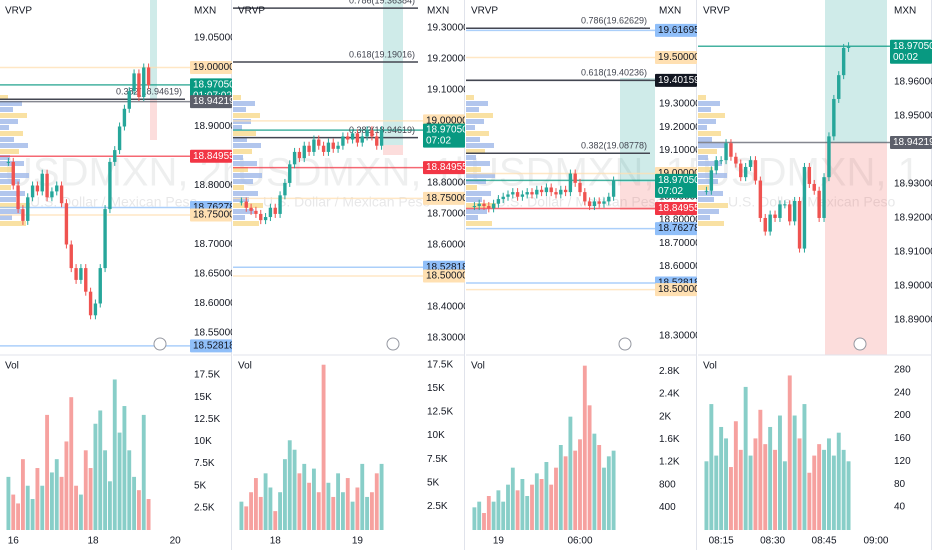 The width and height of the screenshot is (932, 550). I want to click on y-tick-label: 19.30000, so click(680, 104).